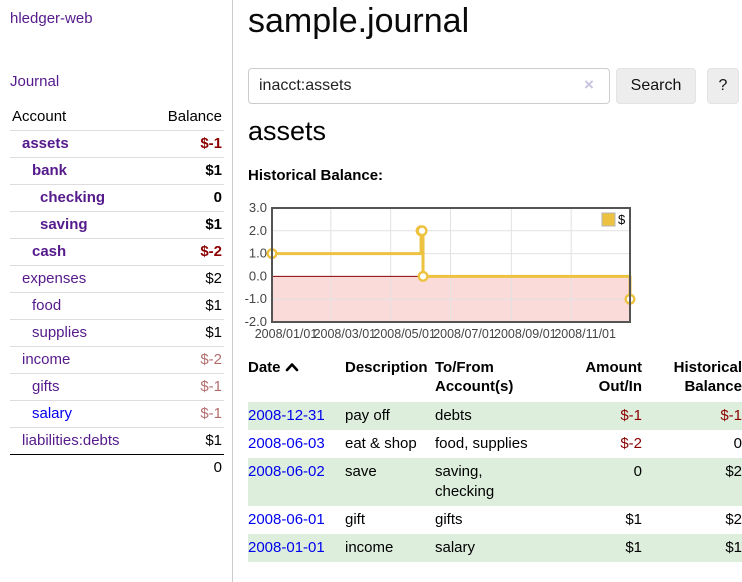 This screenshot has width=742, height=582. Describe the element at coordinates (45, 143) in the screenshot. I see `account-link-assets: assets` at that location.